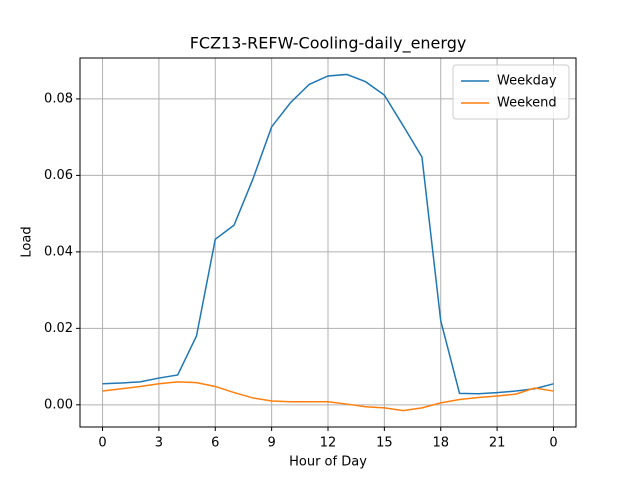 This screenshot has height=484, width=640. Describe the element at coordinates (384, 443) in the screenshot. I see `x-tick-label: 15` at that location.